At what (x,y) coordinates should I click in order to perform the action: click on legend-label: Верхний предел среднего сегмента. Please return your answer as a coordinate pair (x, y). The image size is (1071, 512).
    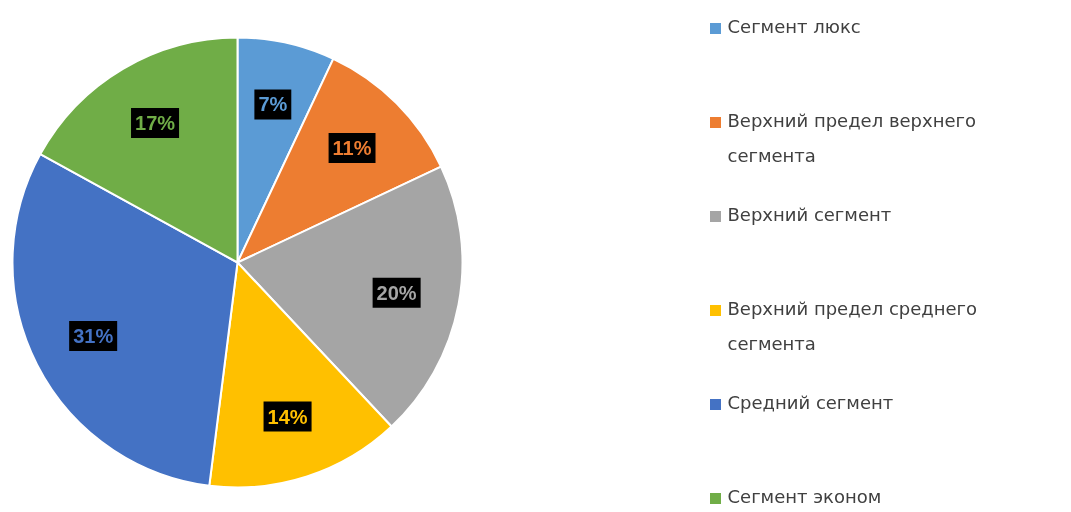
    Looking at the image, I should click on (852, 326).